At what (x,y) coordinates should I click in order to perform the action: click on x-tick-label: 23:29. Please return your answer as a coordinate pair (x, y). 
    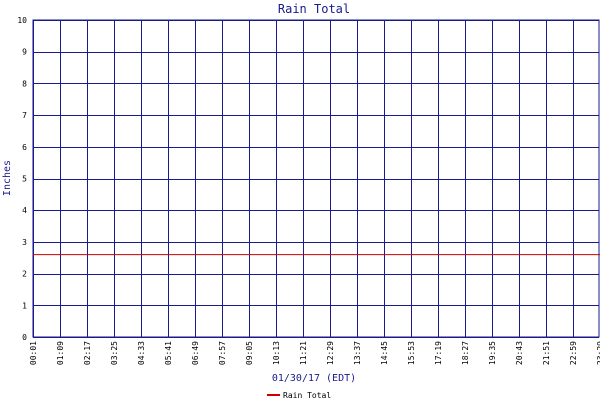
    Looking at the image, I should click on (598, 353).